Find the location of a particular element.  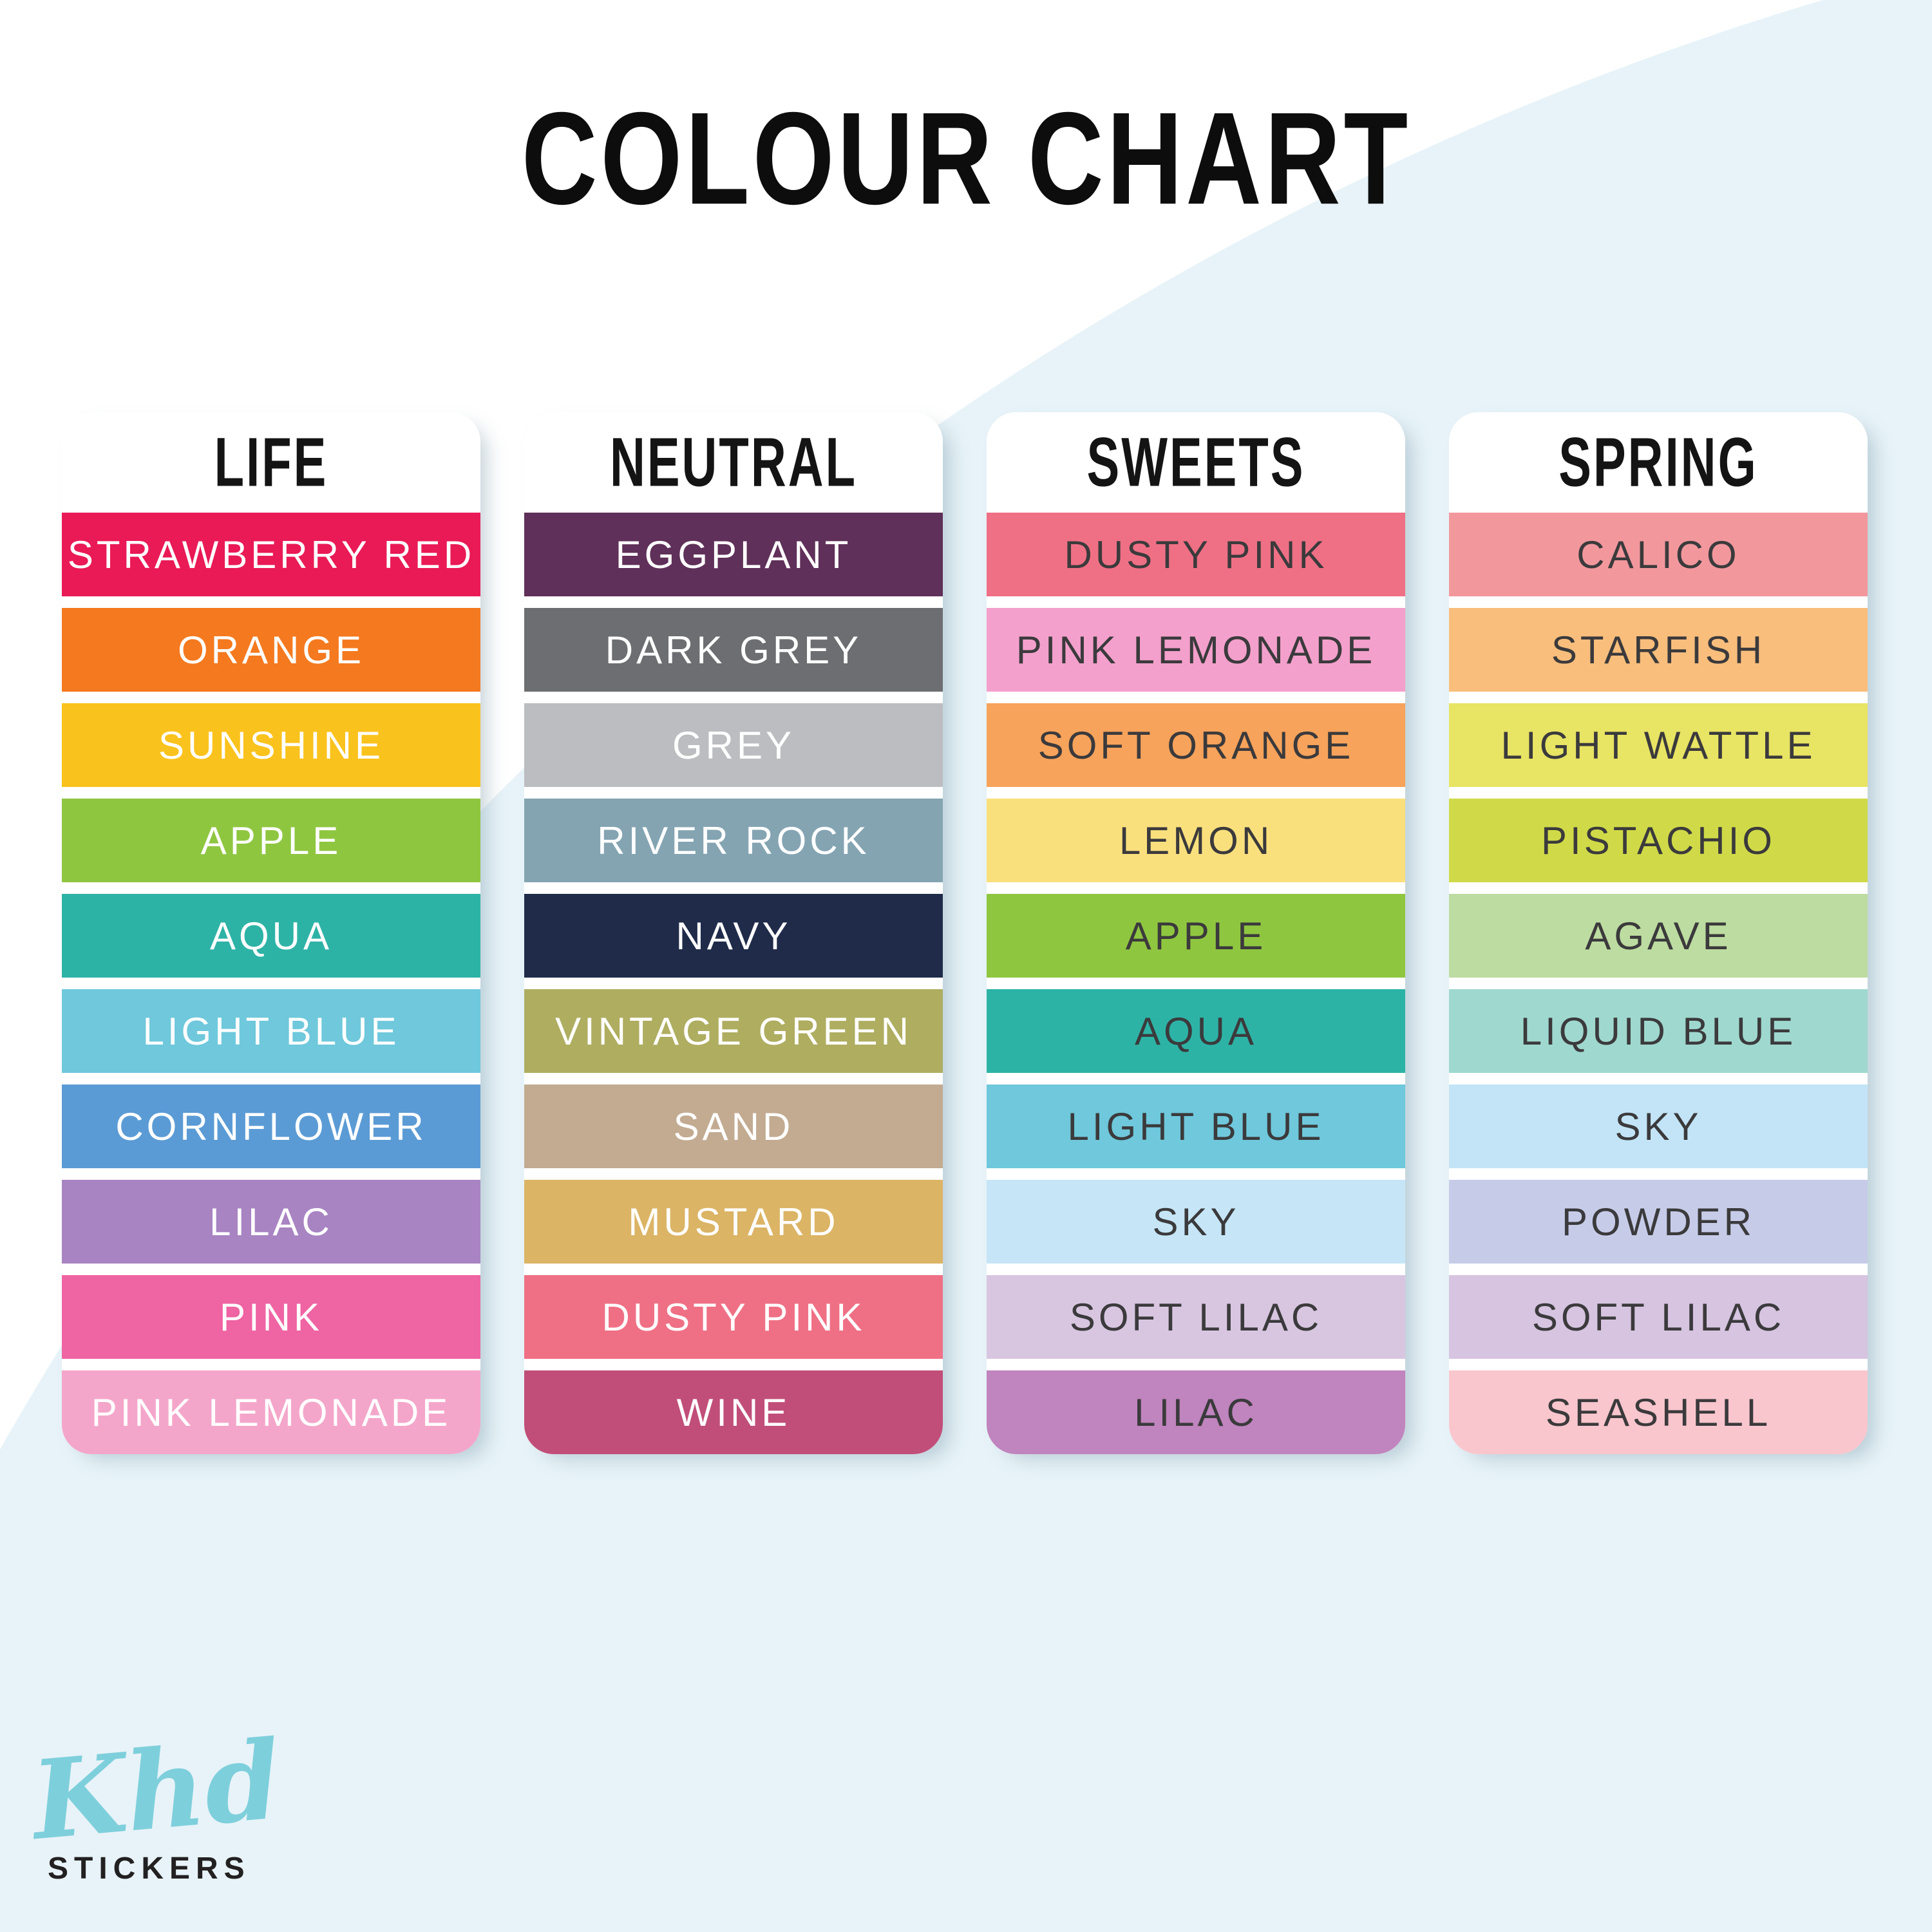

swatch-dark-grey: DARK GREY is located at coordinates (733, 650).